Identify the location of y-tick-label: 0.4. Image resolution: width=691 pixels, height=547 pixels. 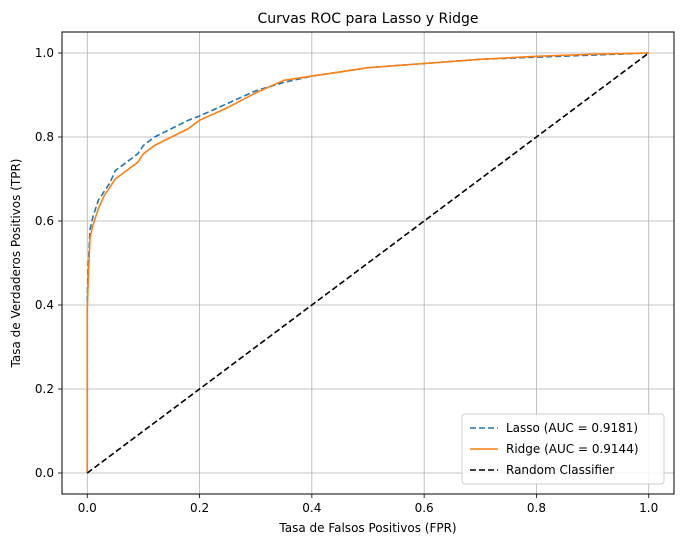
(44, 305).